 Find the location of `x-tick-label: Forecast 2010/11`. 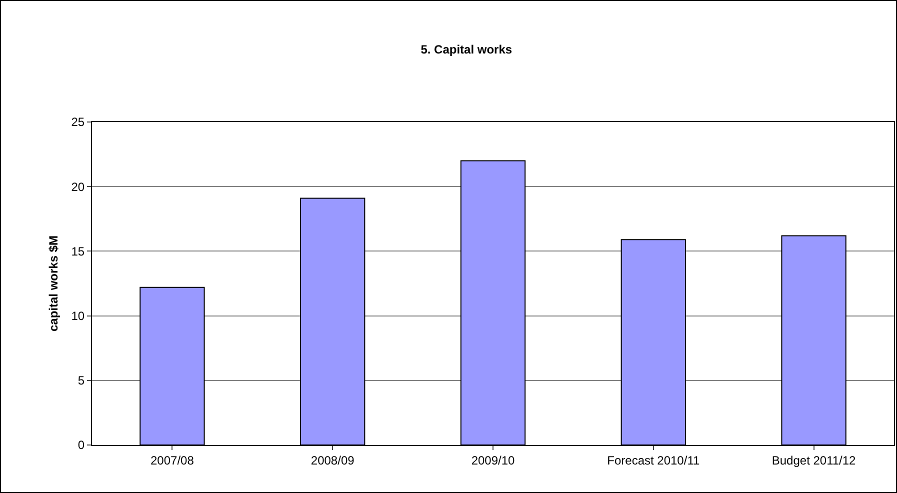

x-tick-label: Forecast 2010/11 is located at coordinates (653, 460).